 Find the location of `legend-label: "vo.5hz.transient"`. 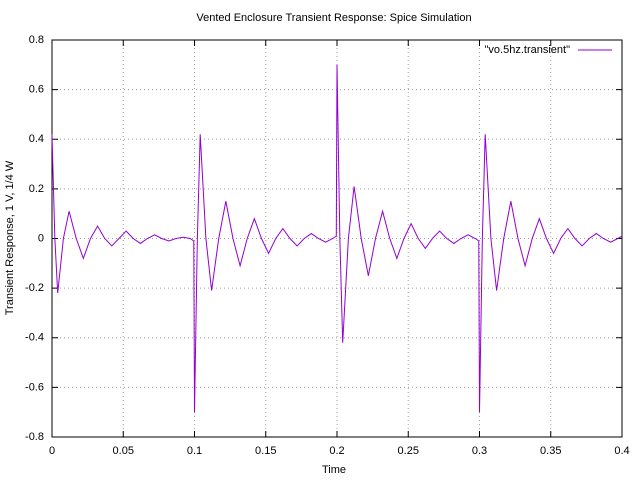

legend-label: "vo.5hz.transient" is located at coordinates (528, 50).